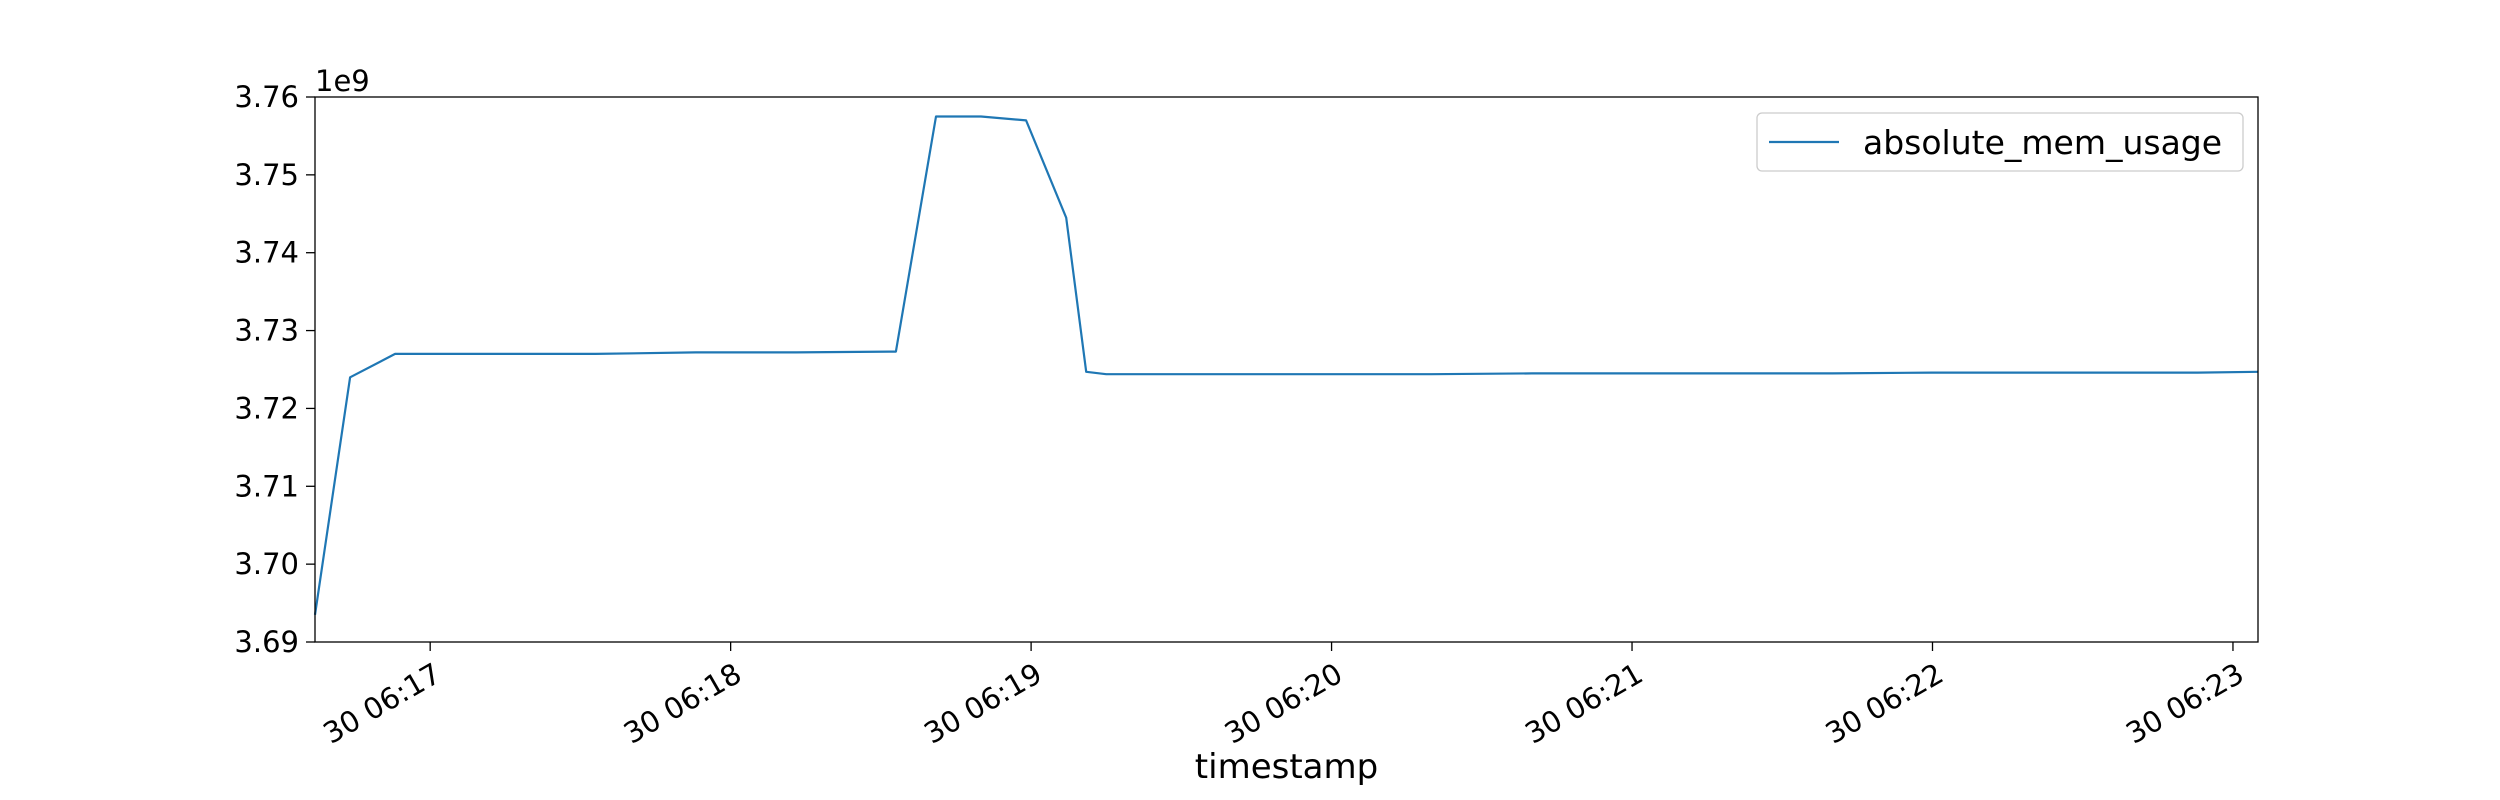 Image resolution: width=2500 pixels, height=800 pixels. I want to click on y-tick-label: 3.69, so click(266, 642).